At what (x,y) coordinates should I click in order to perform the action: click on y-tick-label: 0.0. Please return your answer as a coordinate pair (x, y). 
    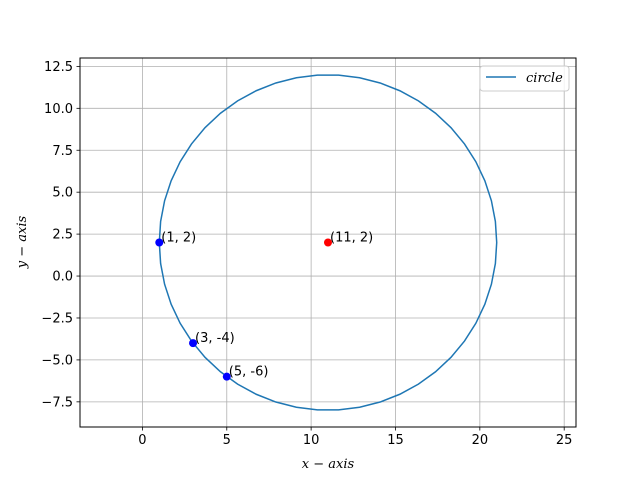
    Looking at the image, I should click on (62, 277).